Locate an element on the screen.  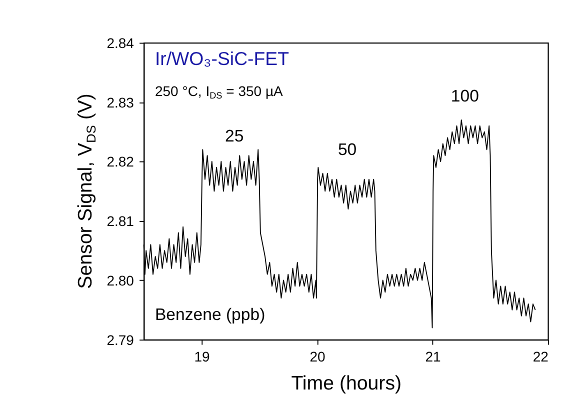
y-tick-label: 2.81 is located at coordinates (120, 221).